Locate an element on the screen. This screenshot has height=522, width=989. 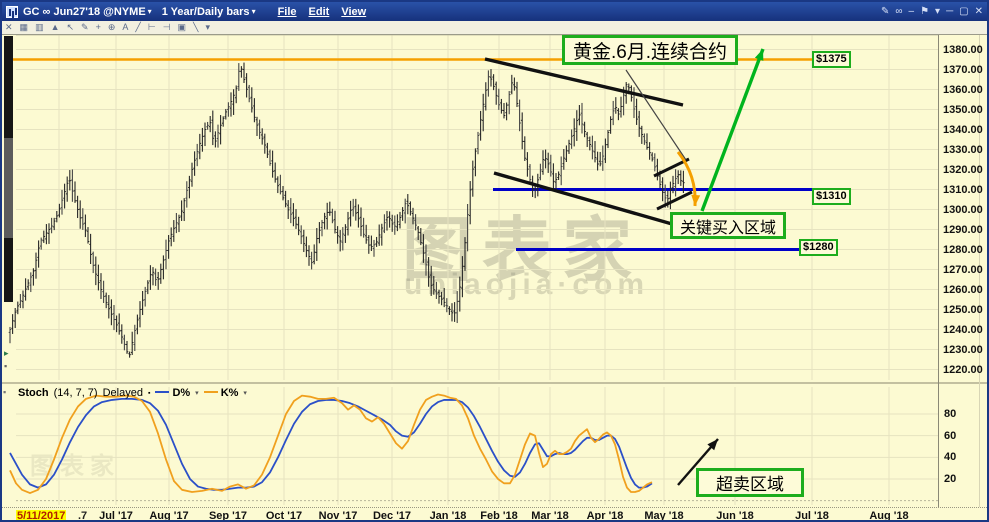
y-axis-label: 1360.00 is located at coordinates (963, 89).